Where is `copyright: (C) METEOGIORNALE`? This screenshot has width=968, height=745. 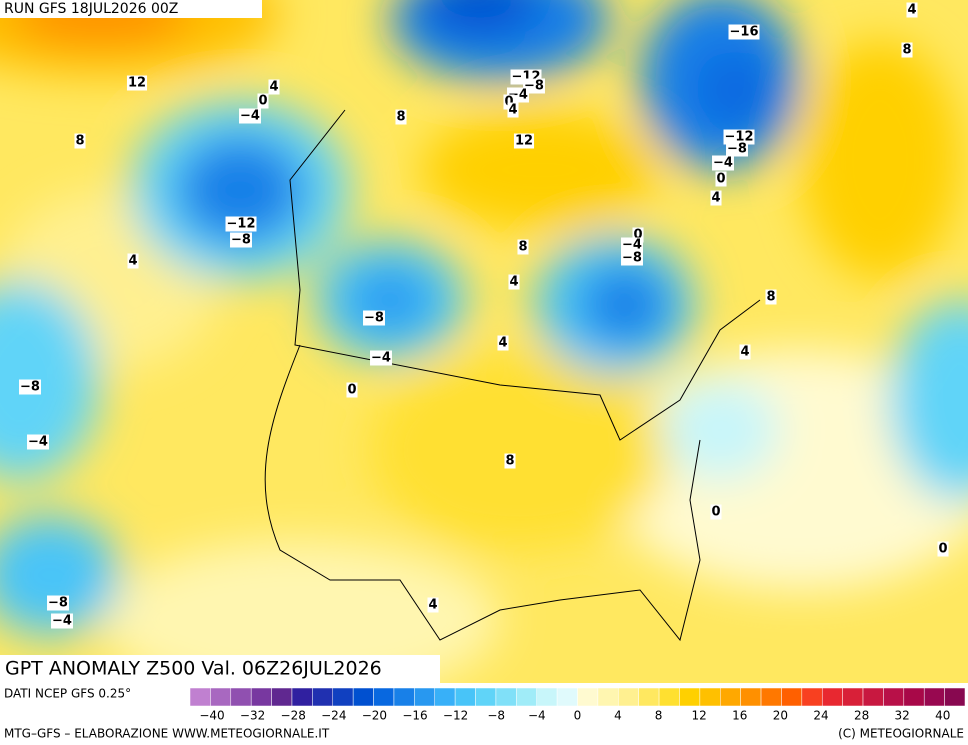 copyright: (C) METEOGIORNALE is located at coordinates (901, 734).